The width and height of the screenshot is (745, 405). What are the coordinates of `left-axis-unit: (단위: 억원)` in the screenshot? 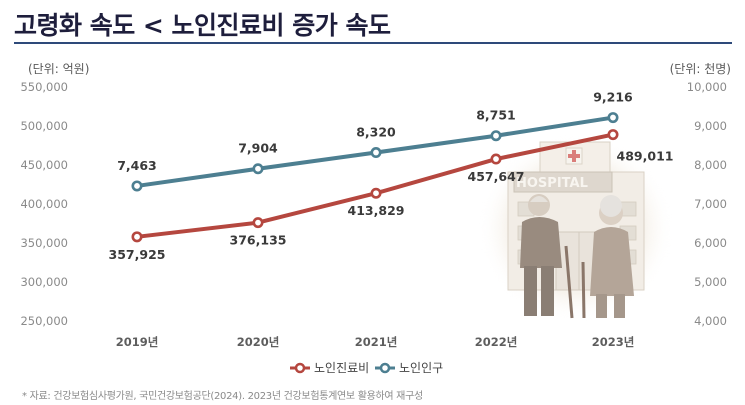 It's located at (58, 69).